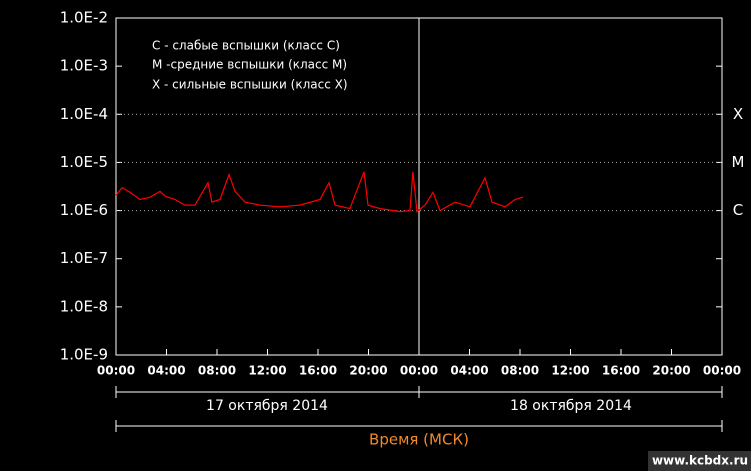  Describe the element at coordinates (84, 306) in the screenshot. I see `y-tick-label: 1.0E-8` at that location.